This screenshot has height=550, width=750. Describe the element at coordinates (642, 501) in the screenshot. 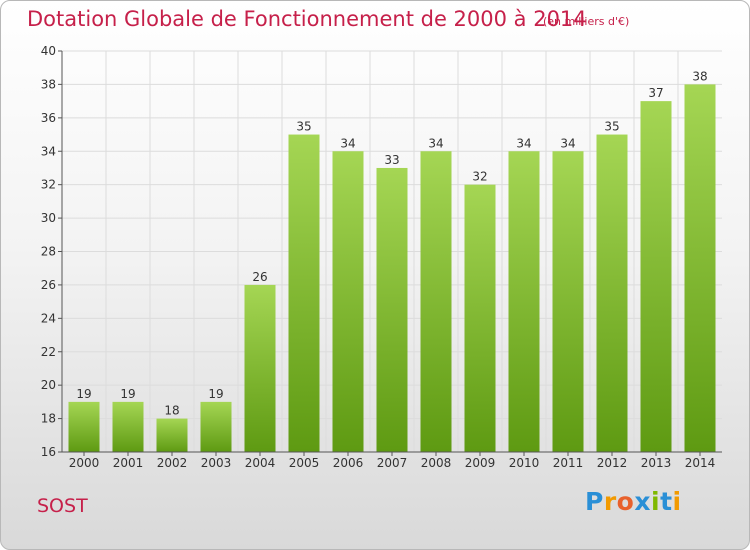

I see `brand-letter: x` at that location.